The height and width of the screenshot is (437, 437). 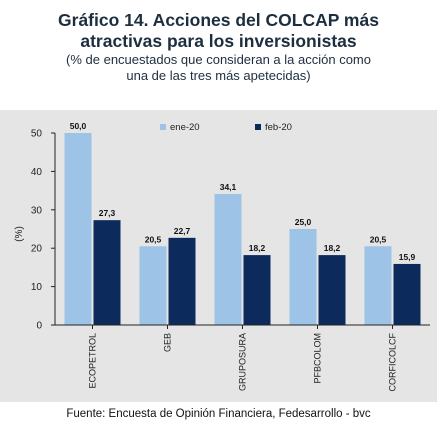 I want to click on chart-subtitle-line-2: una de las tres más apetecidas), so click(x=218, y=75).